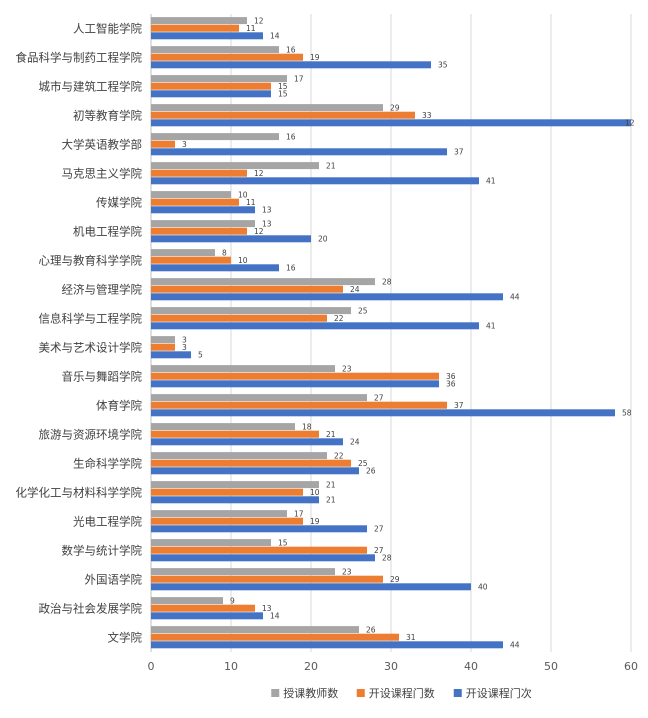 The image size is (648, 718). I want to click on category-label: 大学英语教学部, so click(102, 145).